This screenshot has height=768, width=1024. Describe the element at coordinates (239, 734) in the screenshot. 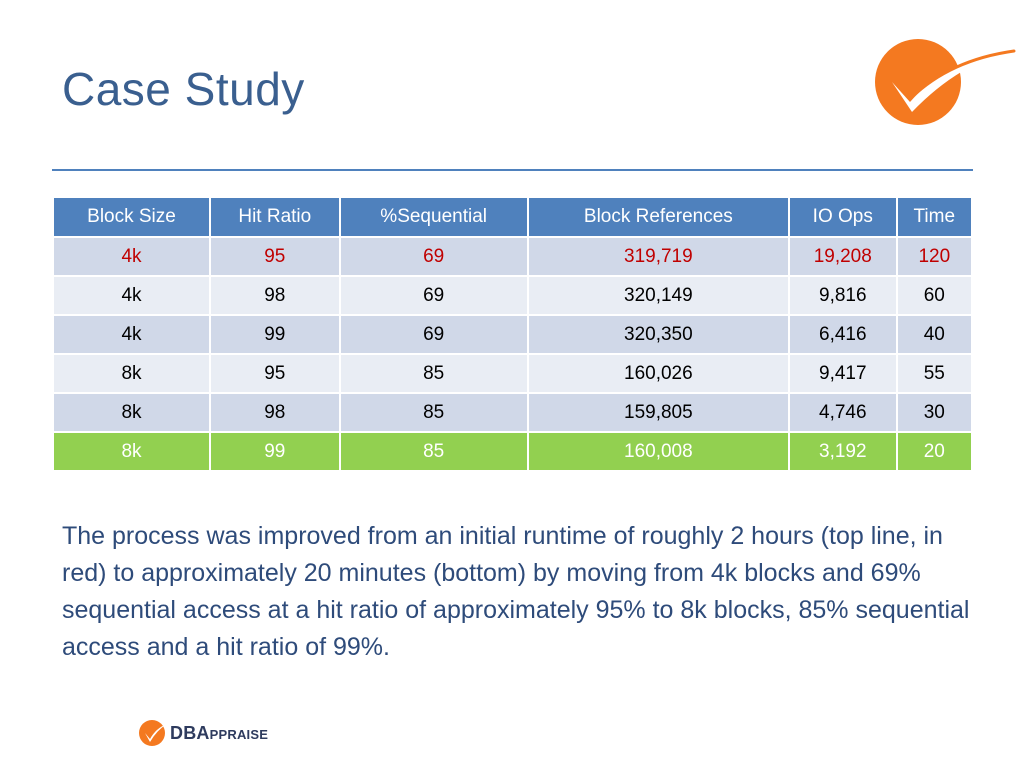

I see `brand-rest: PPRAISE` at that location.